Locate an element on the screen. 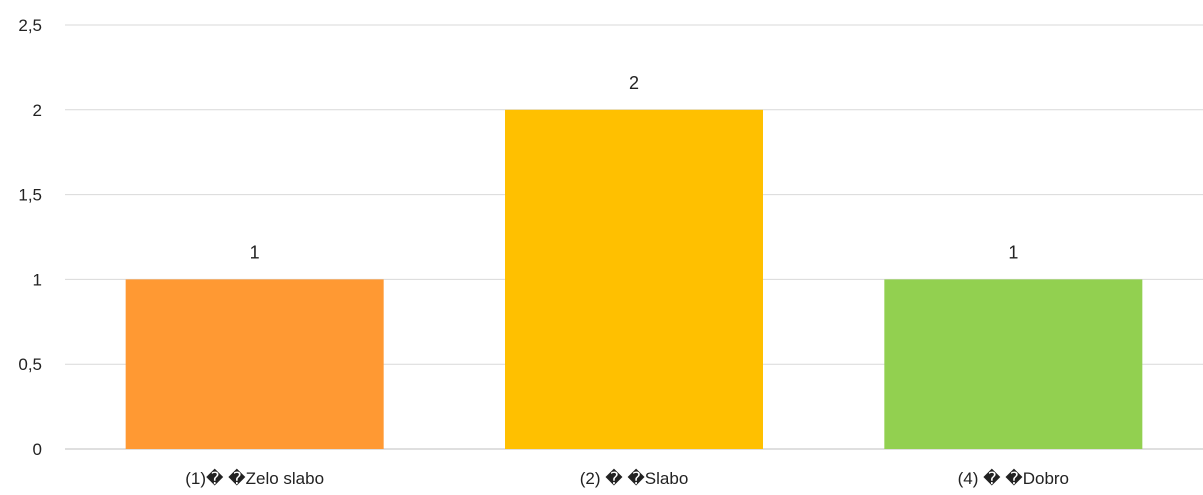 This screenshot has width=1203, height=495. y-tick-label: 0 is located at coordinates (37, 449).